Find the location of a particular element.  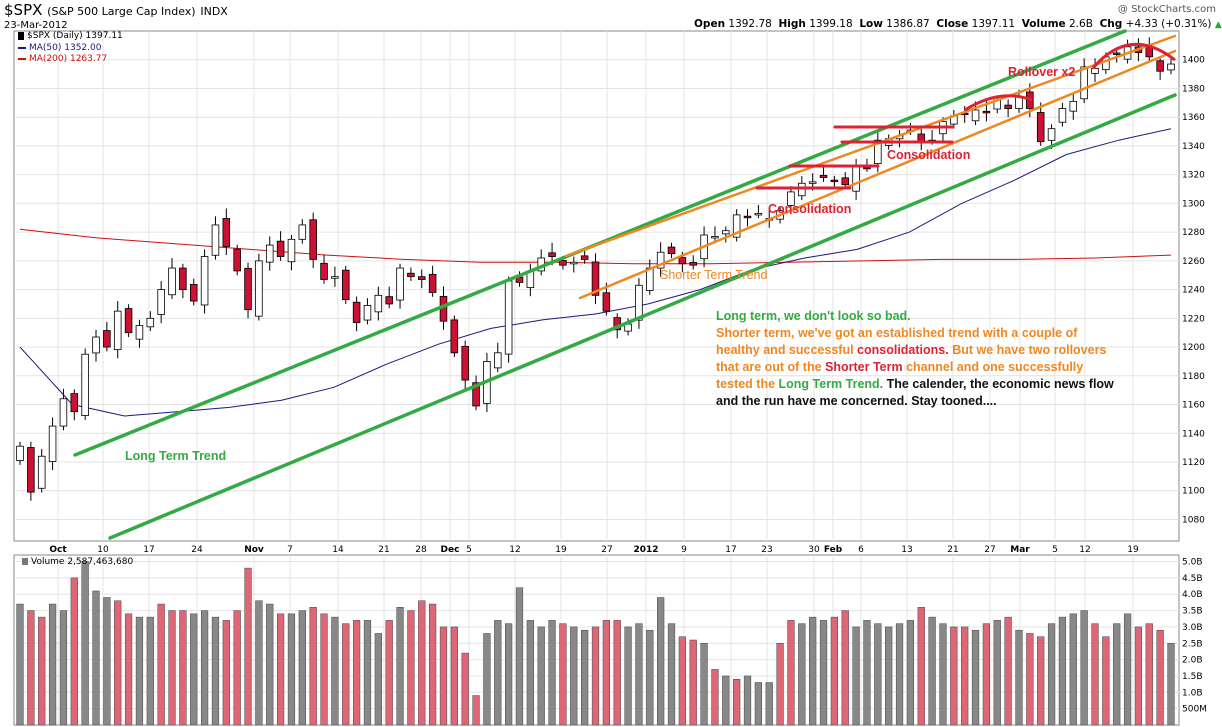

low-label: Low is located at coordinates (871, 24).